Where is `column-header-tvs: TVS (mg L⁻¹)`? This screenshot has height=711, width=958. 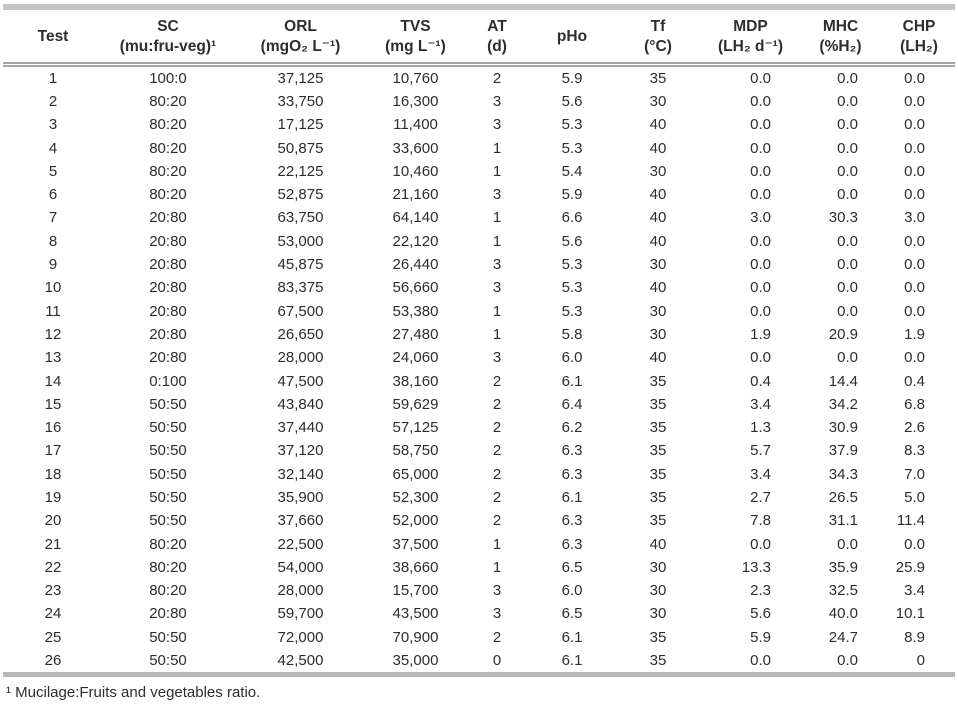 column-header-tvs: TVS (mg L⁻¹) is located at coordinates (415, 37).